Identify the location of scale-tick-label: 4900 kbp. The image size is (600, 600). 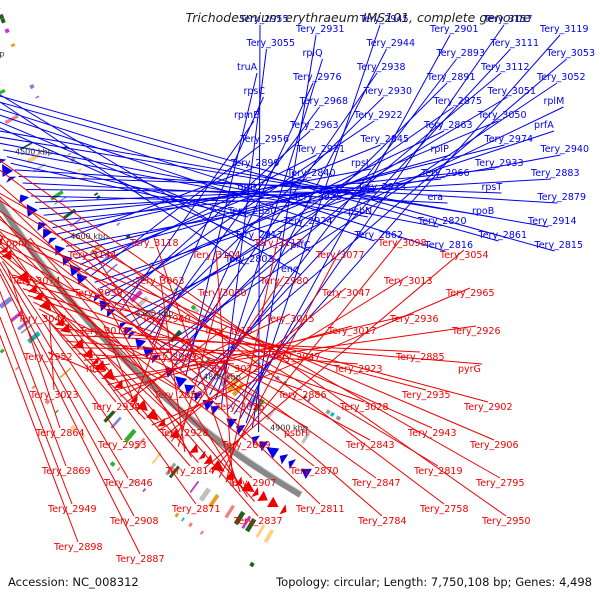
(289, 427).